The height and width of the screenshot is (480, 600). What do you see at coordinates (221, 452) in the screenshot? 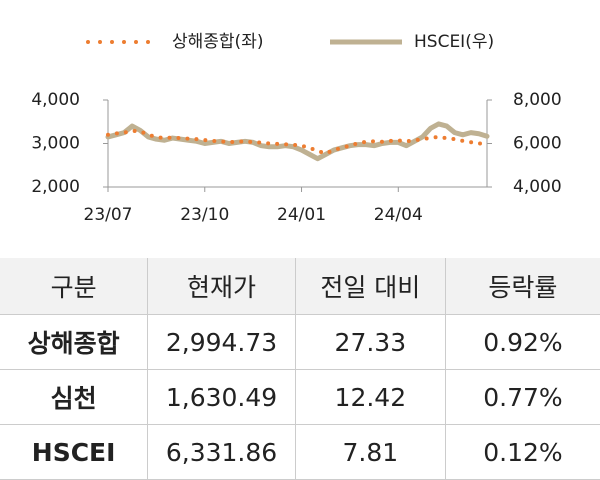
I see `table-cell: 6,331.86` at bounding box center [221, 452].